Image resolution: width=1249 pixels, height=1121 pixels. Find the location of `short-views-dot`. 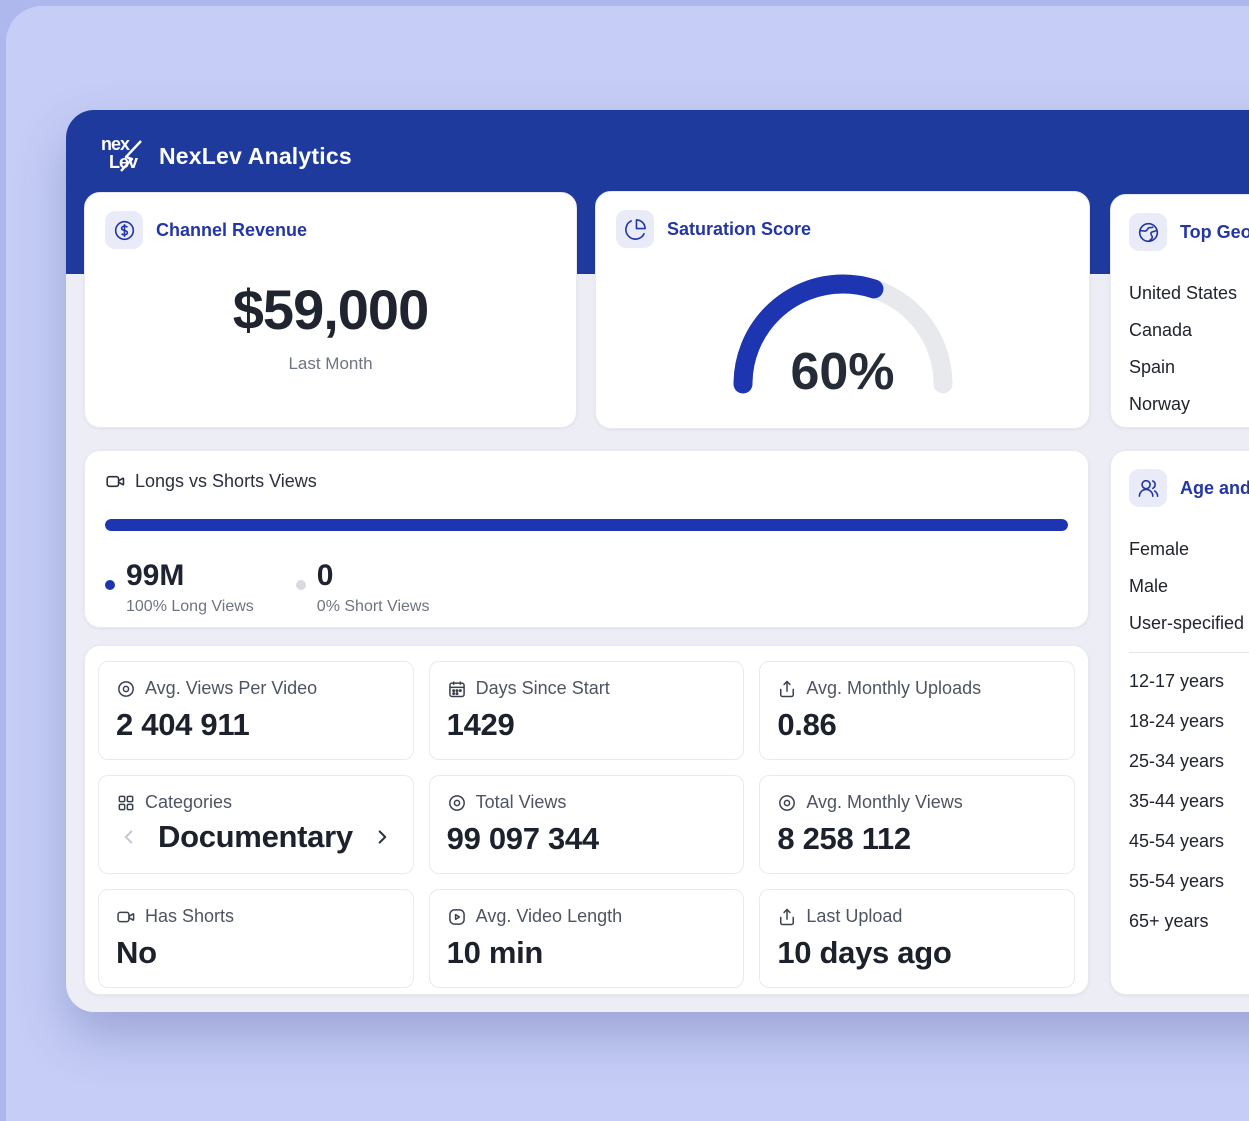

short-views-dot is located at coordinates (300, 585).